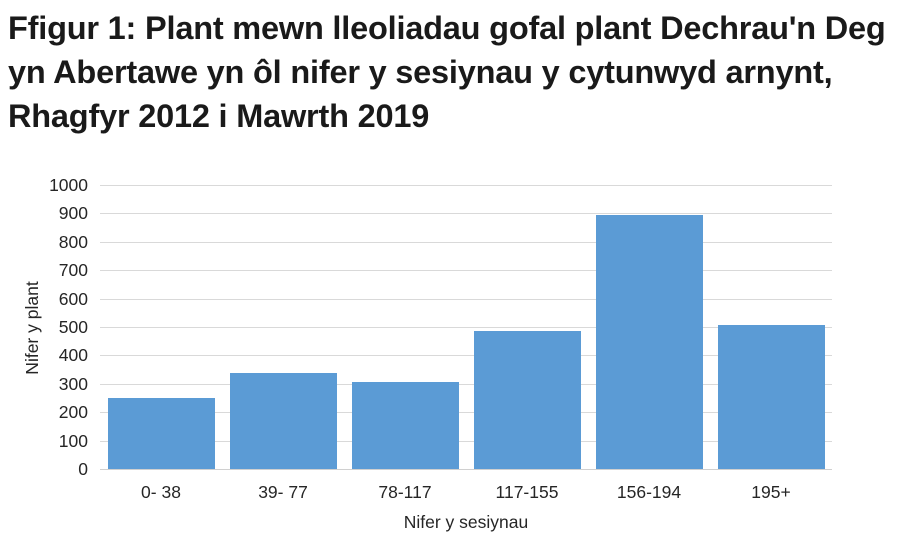  Describe the element at coordinates (527, 492) in the screenshot. I see `x-tick-label: 117-155` at that location.